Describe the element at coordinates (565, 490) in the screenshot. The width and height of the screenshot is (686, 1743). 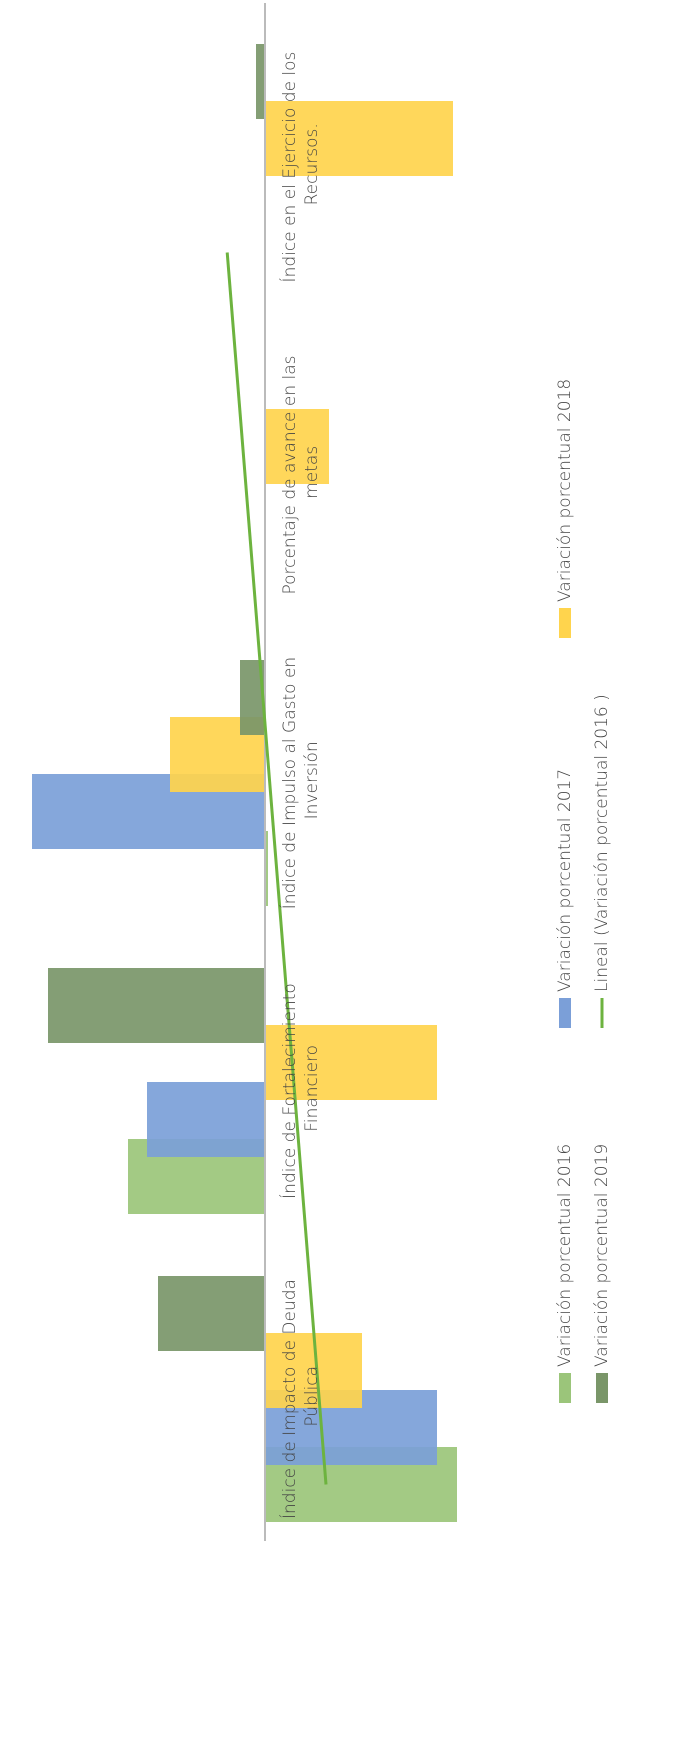
I see `legend-label: Variación porcentual 2018` at that location.